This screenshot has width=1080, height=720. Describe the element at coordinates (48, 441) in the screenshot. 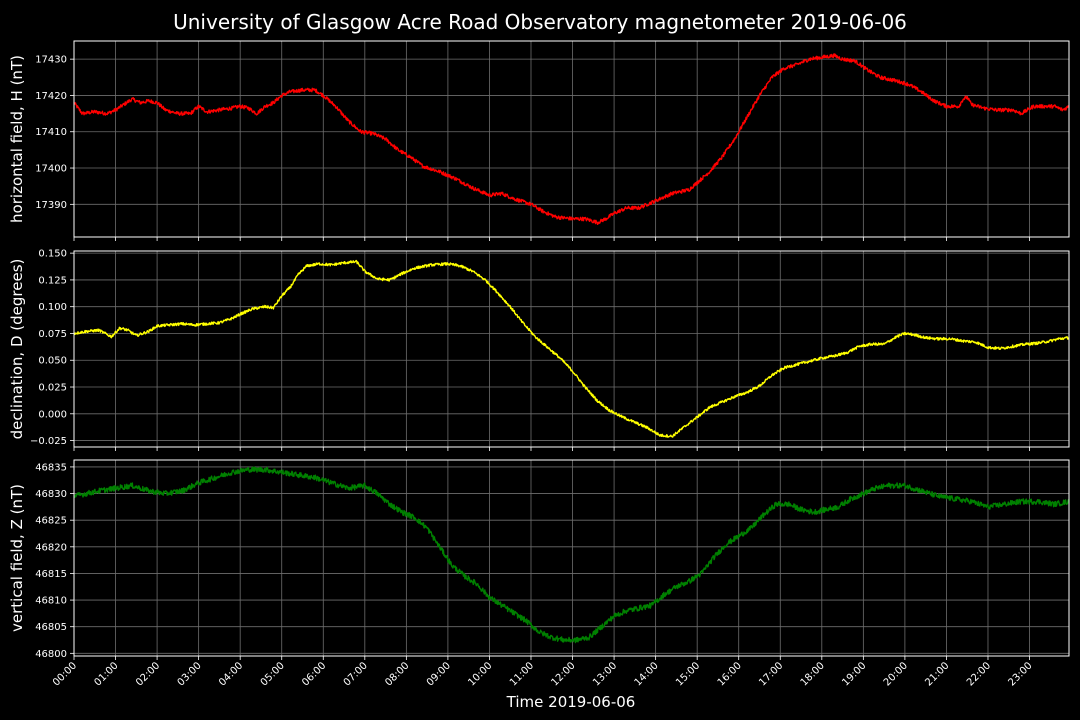

I see `declination-y-tick-label: −0.025` at that location.